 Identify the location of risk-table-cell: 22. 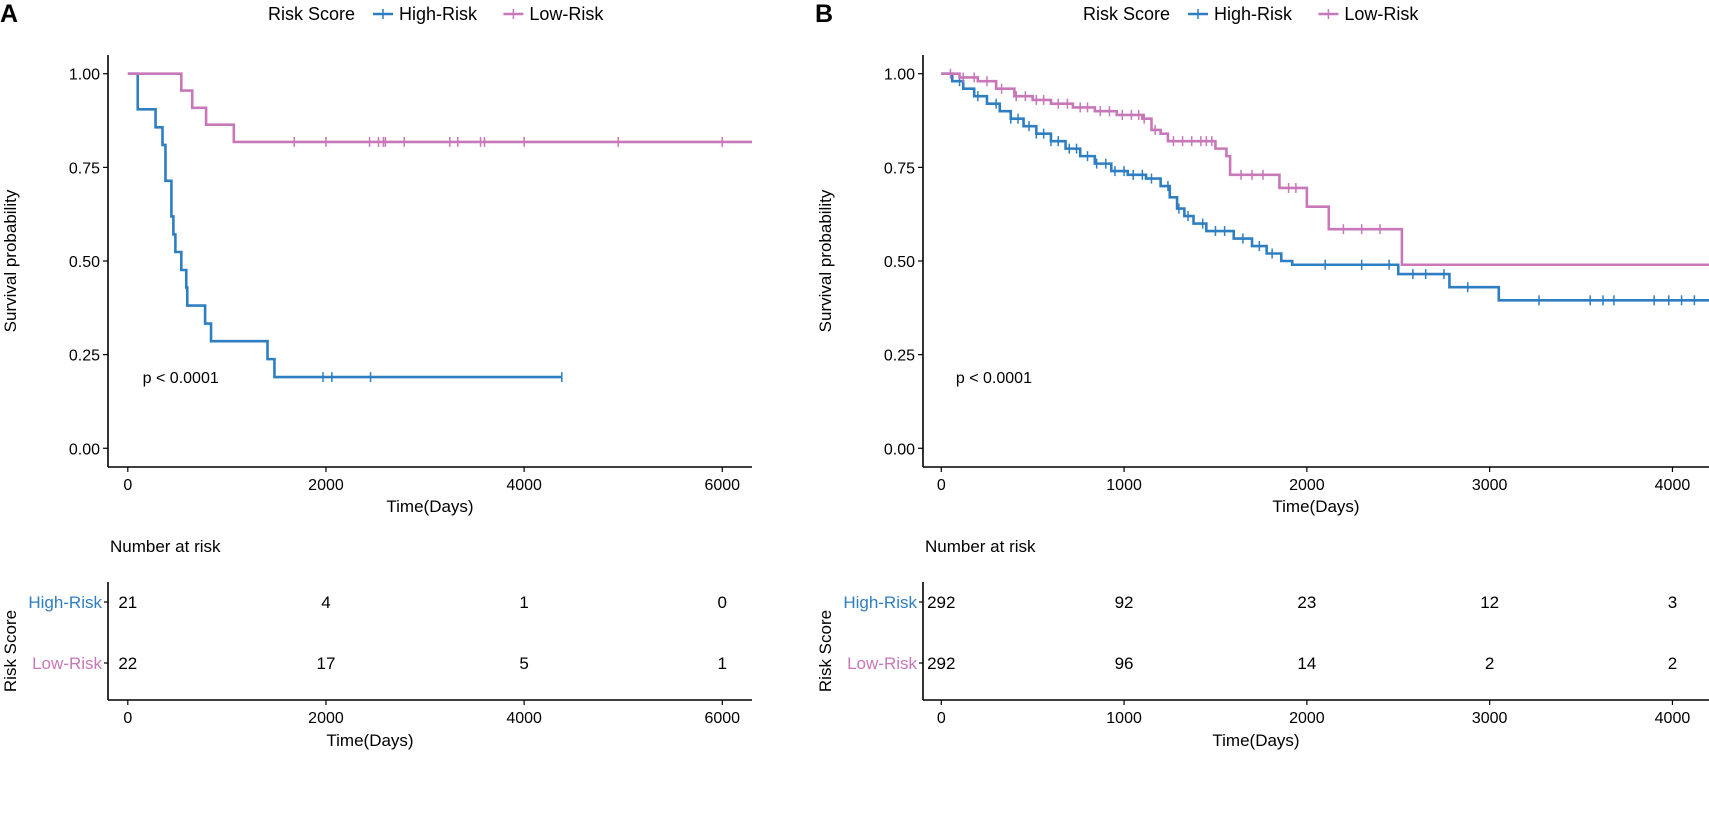
(127, 663).